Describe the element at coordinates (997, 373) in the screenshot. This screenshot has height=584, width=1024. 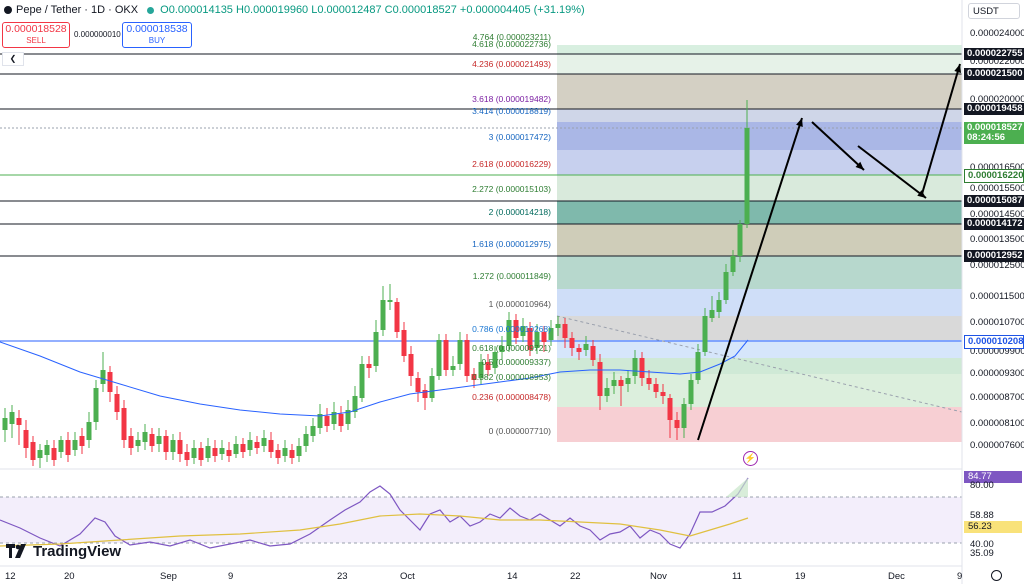
I see `price-axis-label: 0.000009300` at that location.